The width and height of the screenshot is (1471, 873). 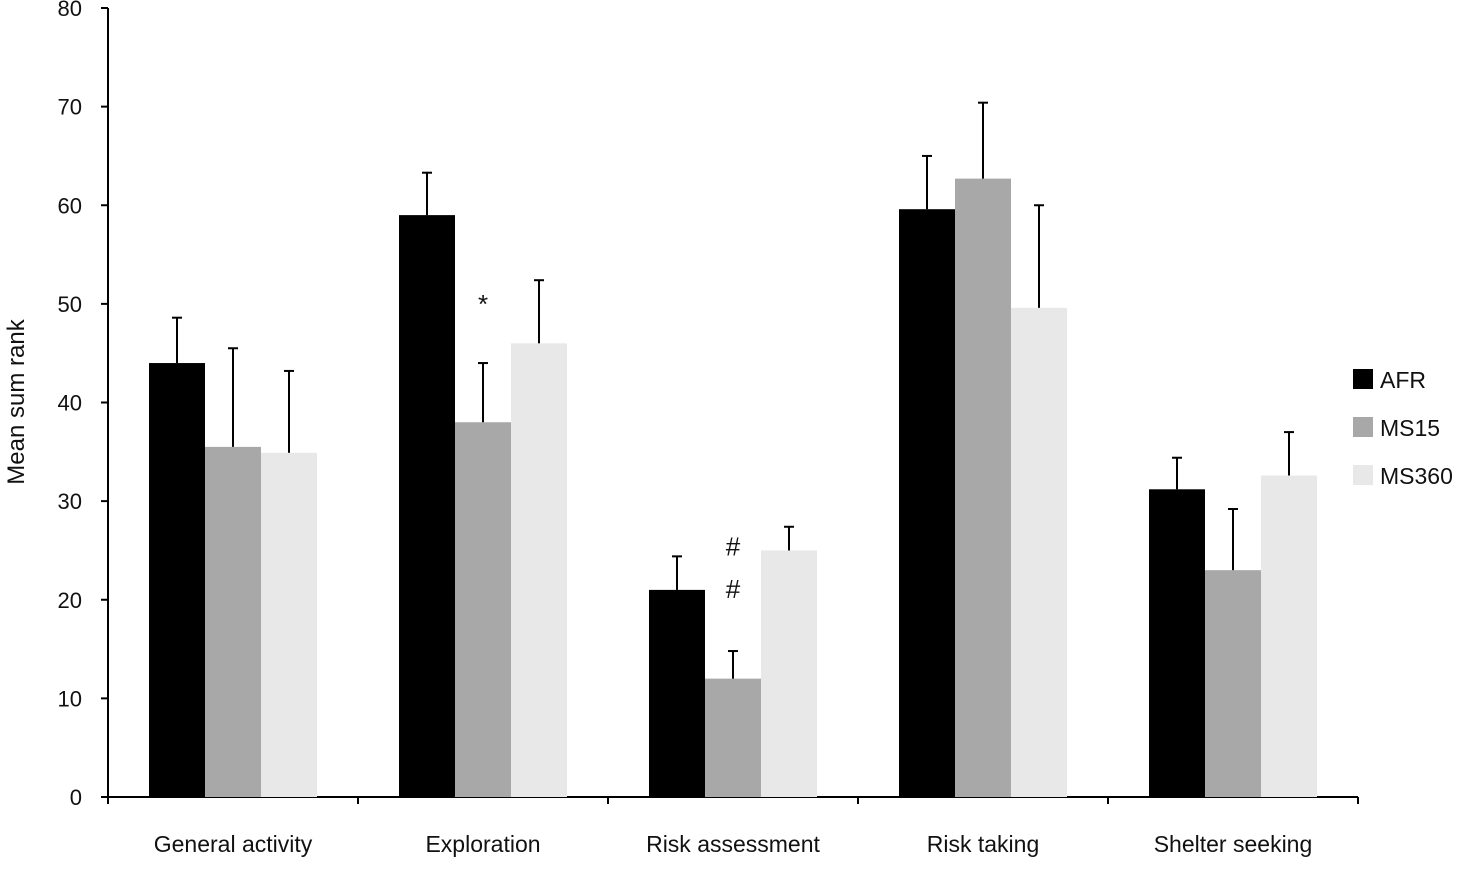 I want to click on legend-label: AFR, so click(x=1403, y=380).